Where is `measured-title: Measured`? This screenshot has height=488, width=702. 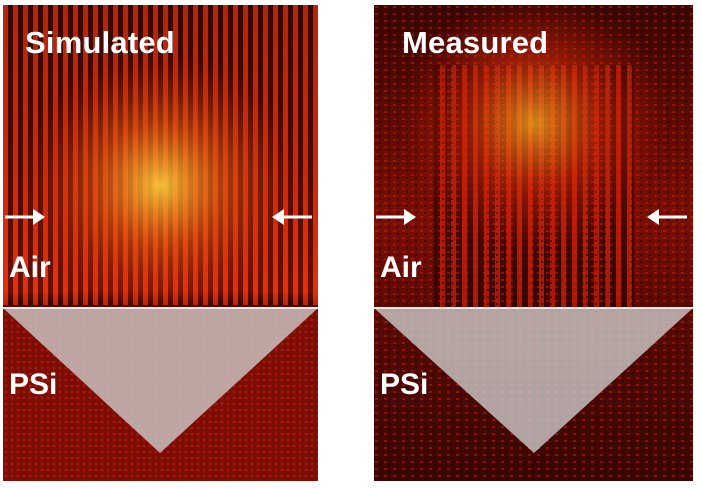 measured-title: Measured is located at coordinates (475, 42).